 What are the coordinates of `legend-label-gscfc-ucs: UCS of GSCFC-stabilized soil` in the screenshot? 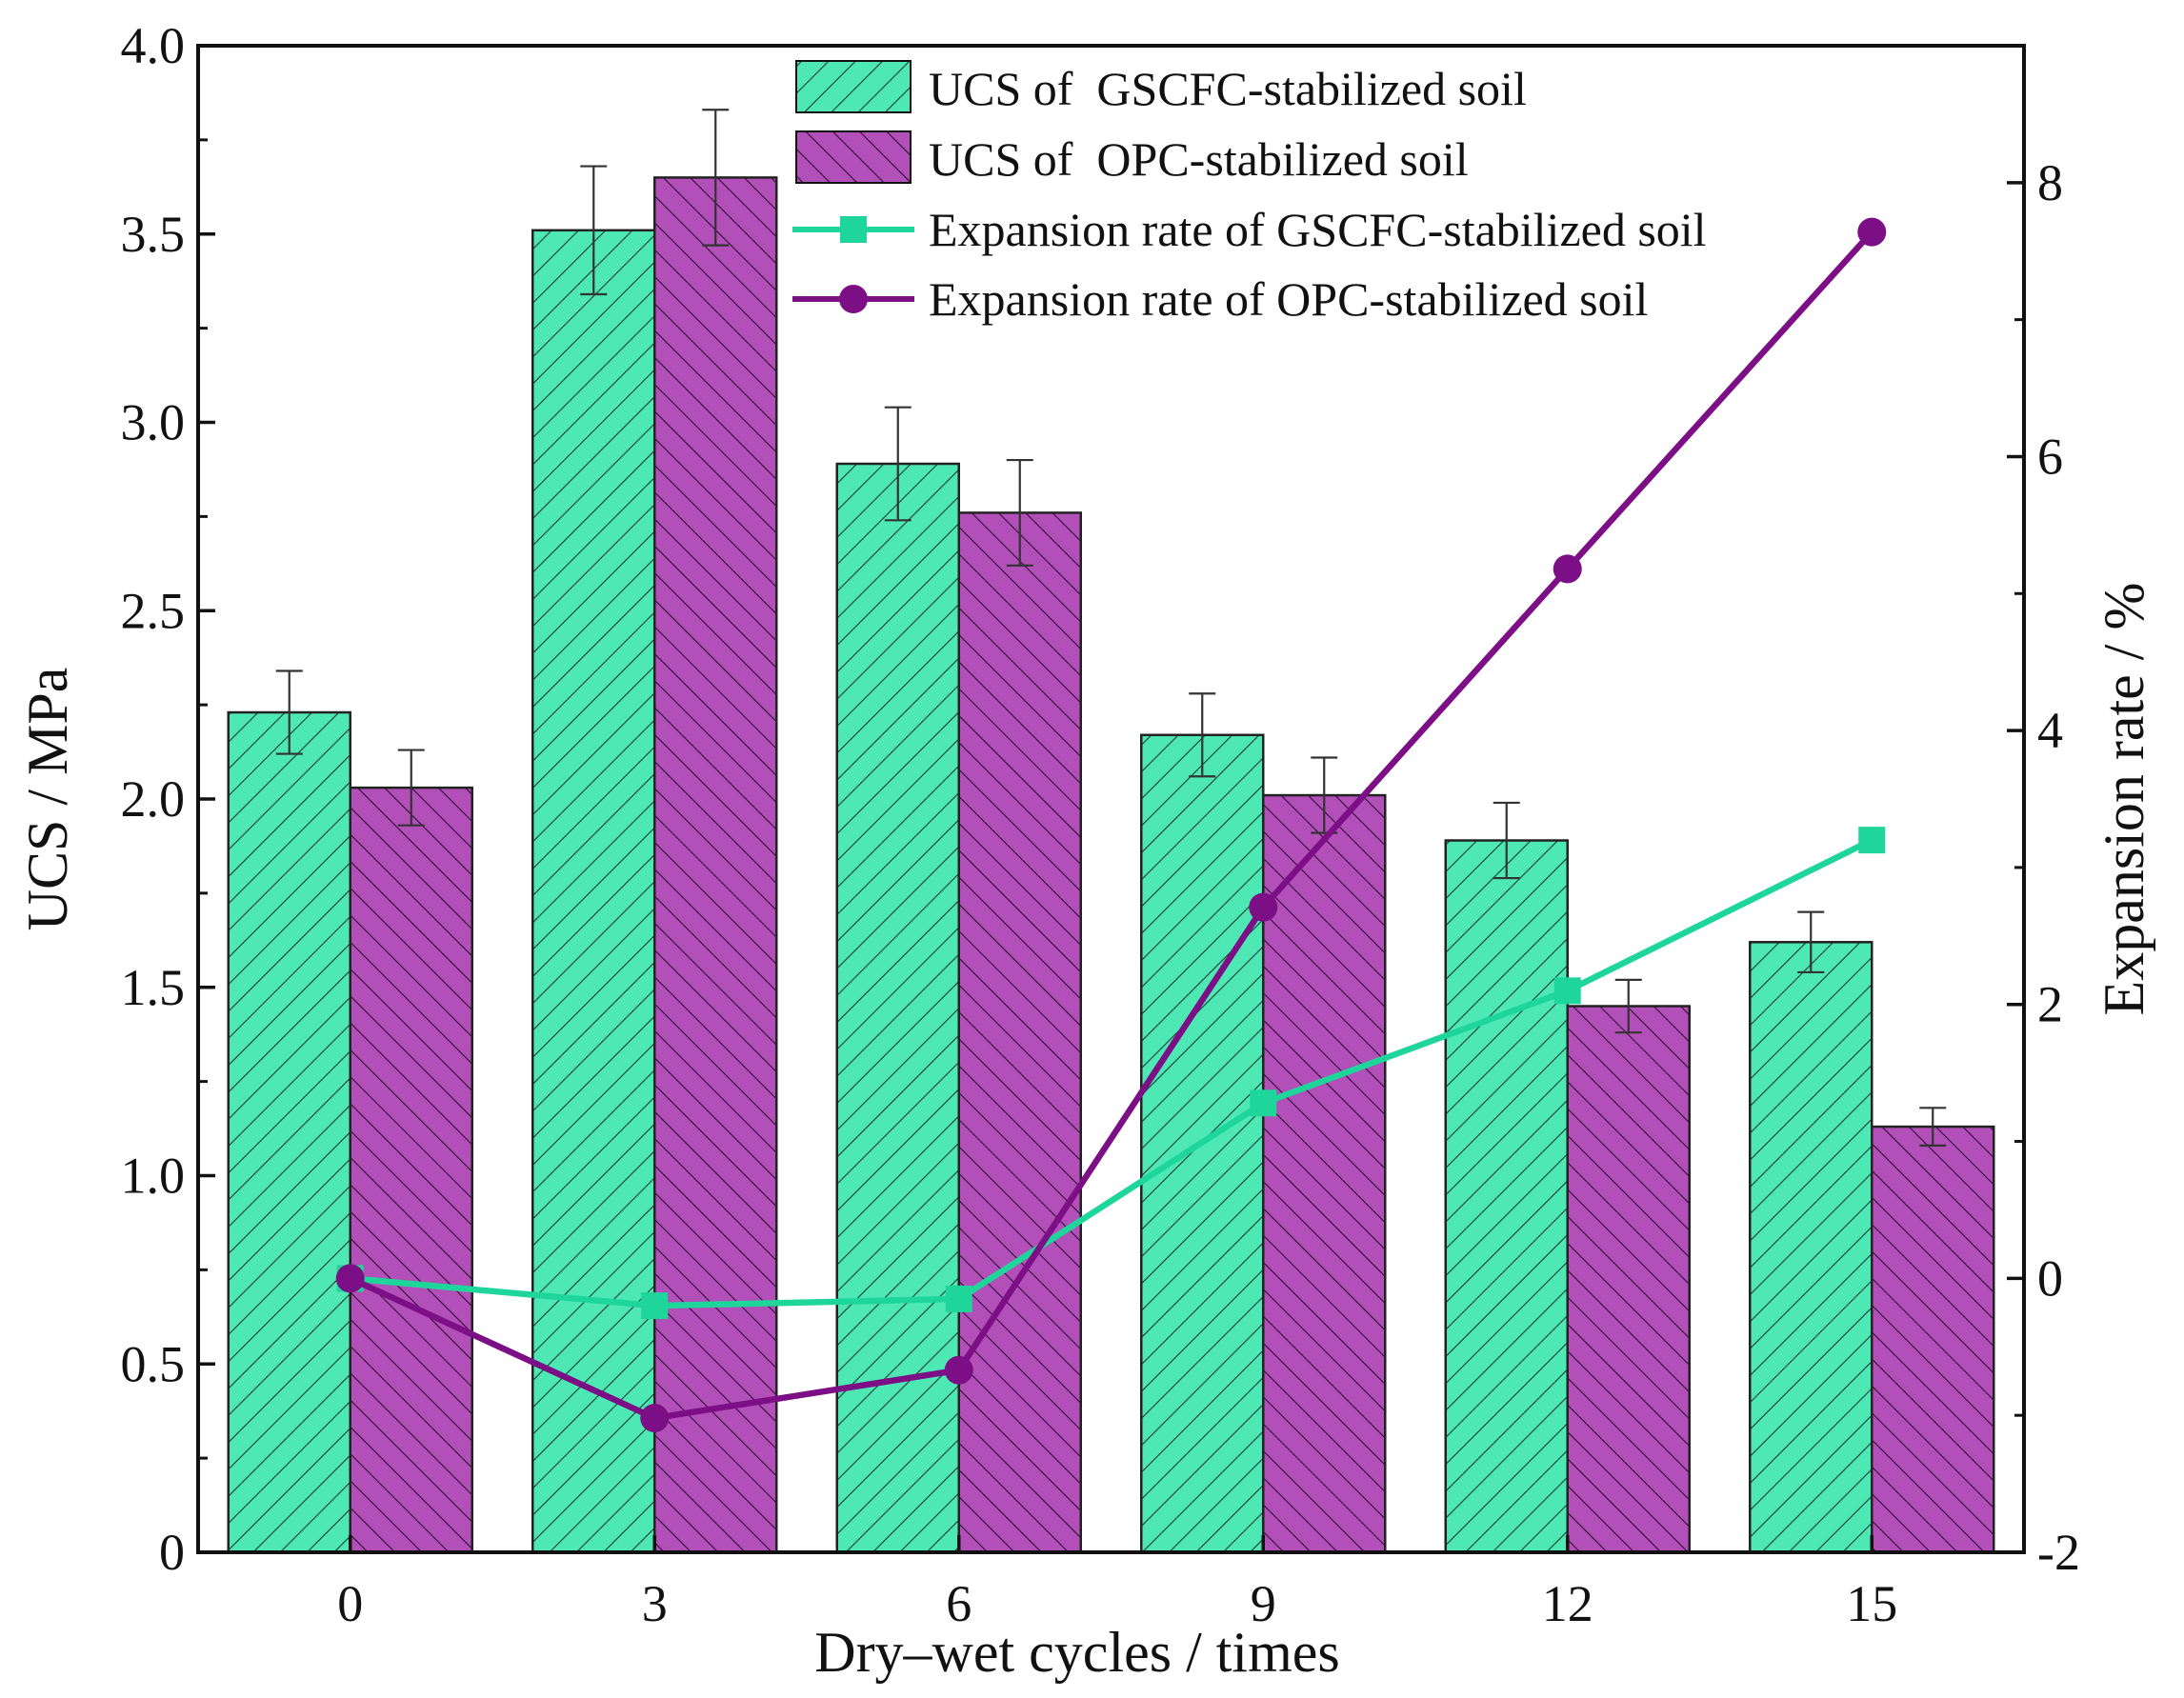 It's located at (1228, 88).